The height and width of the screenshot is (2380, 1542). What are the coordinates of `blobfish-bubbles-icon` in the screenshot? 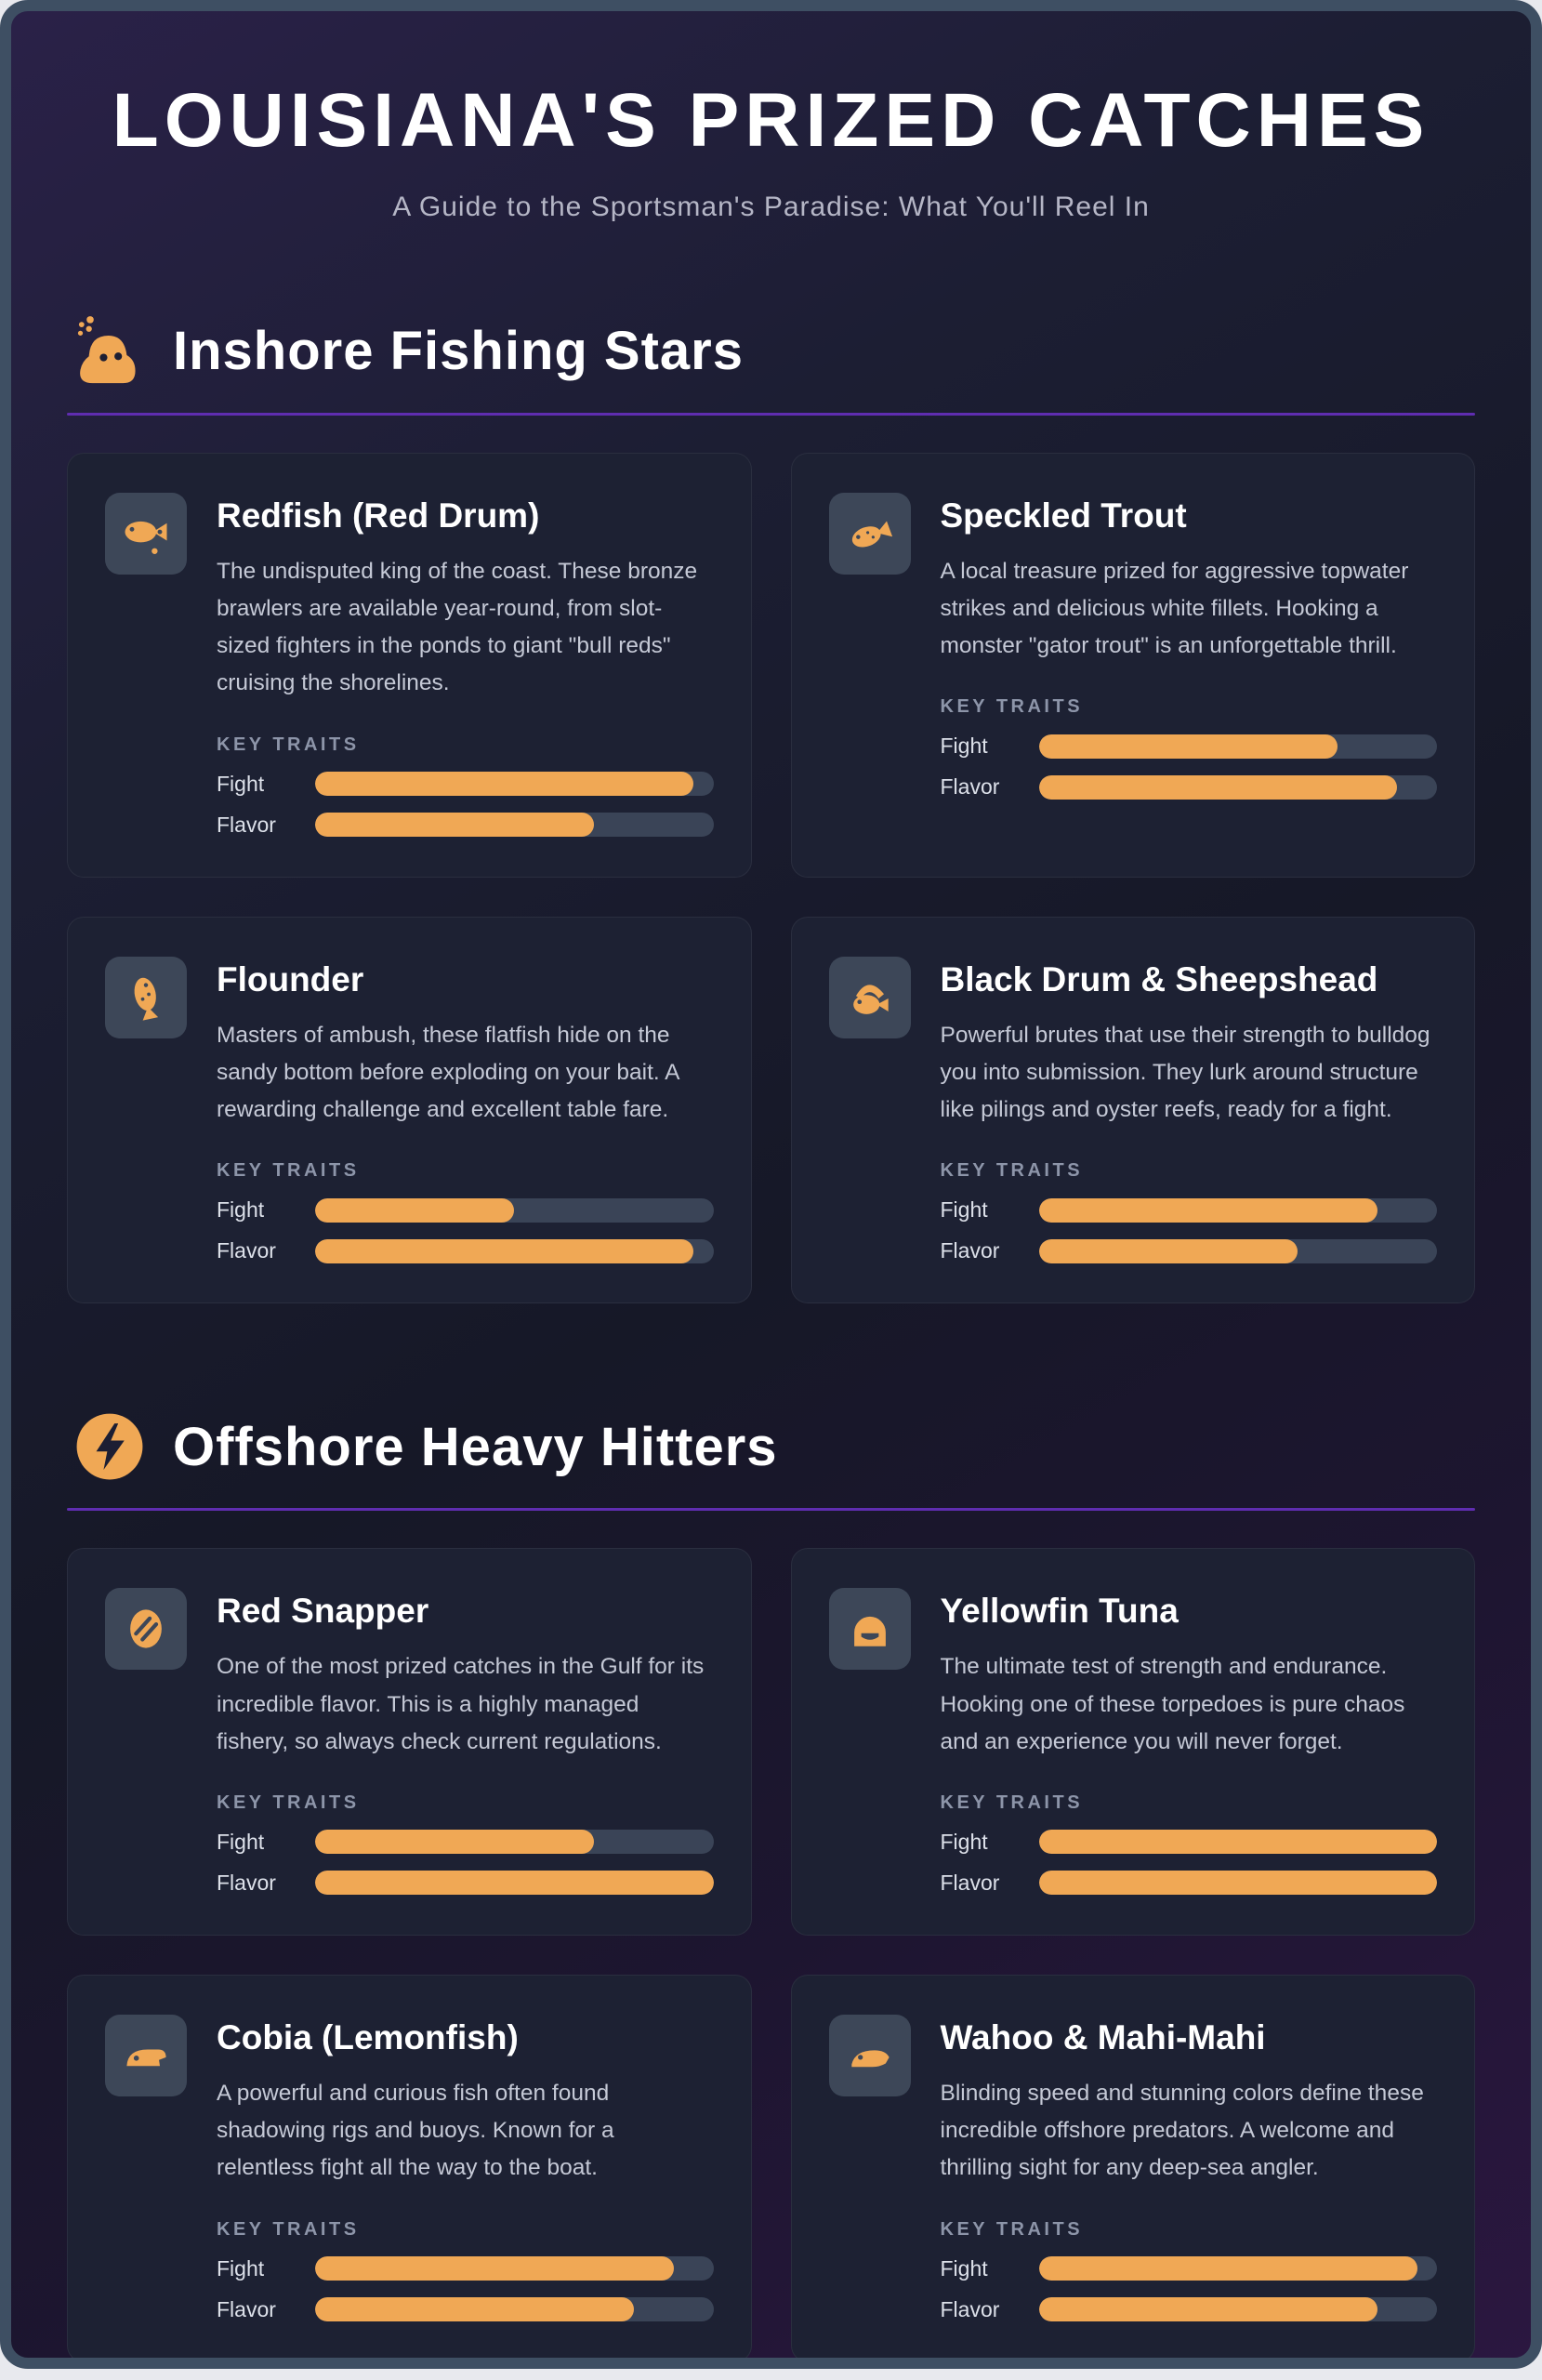 It's located at (110, 351).